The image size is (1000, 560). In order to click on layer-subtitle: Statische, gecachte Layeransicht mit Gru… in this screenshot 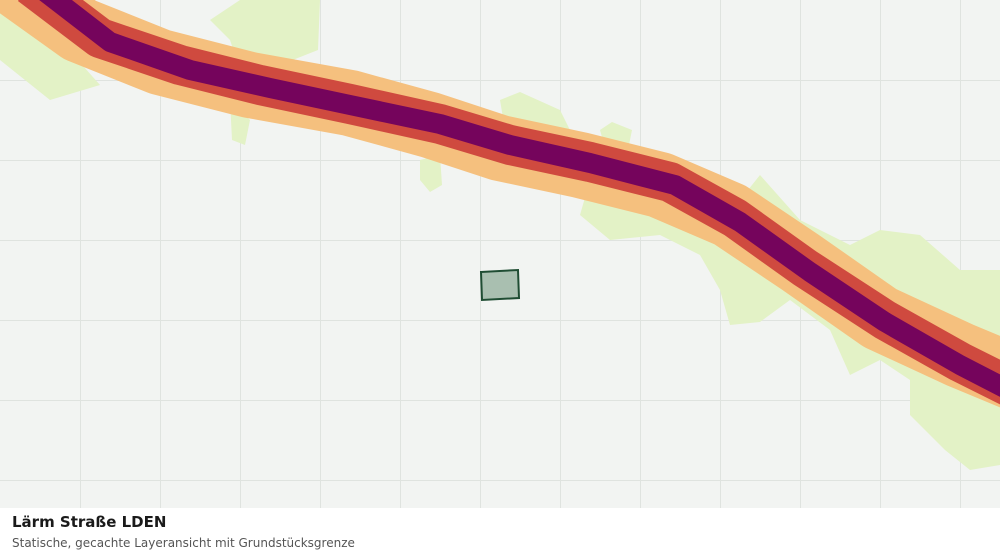, I will do `click(183, 543)`.